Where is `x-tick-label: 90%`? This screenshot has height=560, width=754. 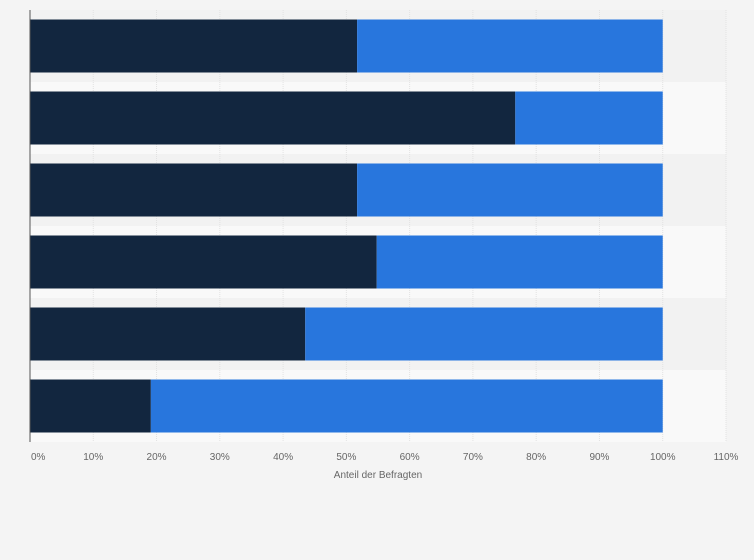 x-tick-label: 90% is located at coordinates (599, 457).